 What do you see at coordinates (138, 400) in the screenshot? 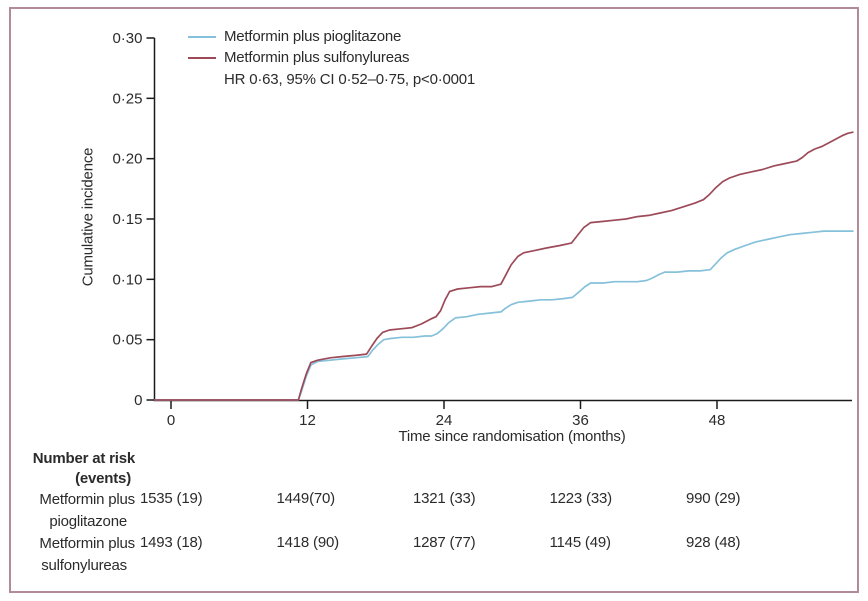
I see `y-tick-label: 0` at bounding box center [138, 400].